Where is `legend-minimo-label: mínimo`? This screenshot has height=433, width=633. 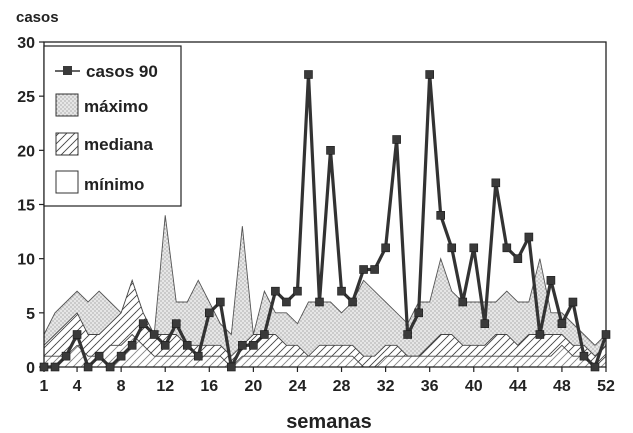
legend-minimo-label: mínimo is located at coordinates (114, 184).